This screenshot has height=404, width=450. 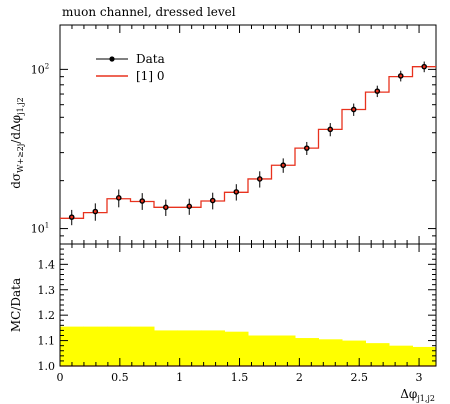 What do you see at coordinates (20, 106) in the screenshot?
I see `main-y-axis-label-sub-2: j1,j2` at bounding box center [20, 106].